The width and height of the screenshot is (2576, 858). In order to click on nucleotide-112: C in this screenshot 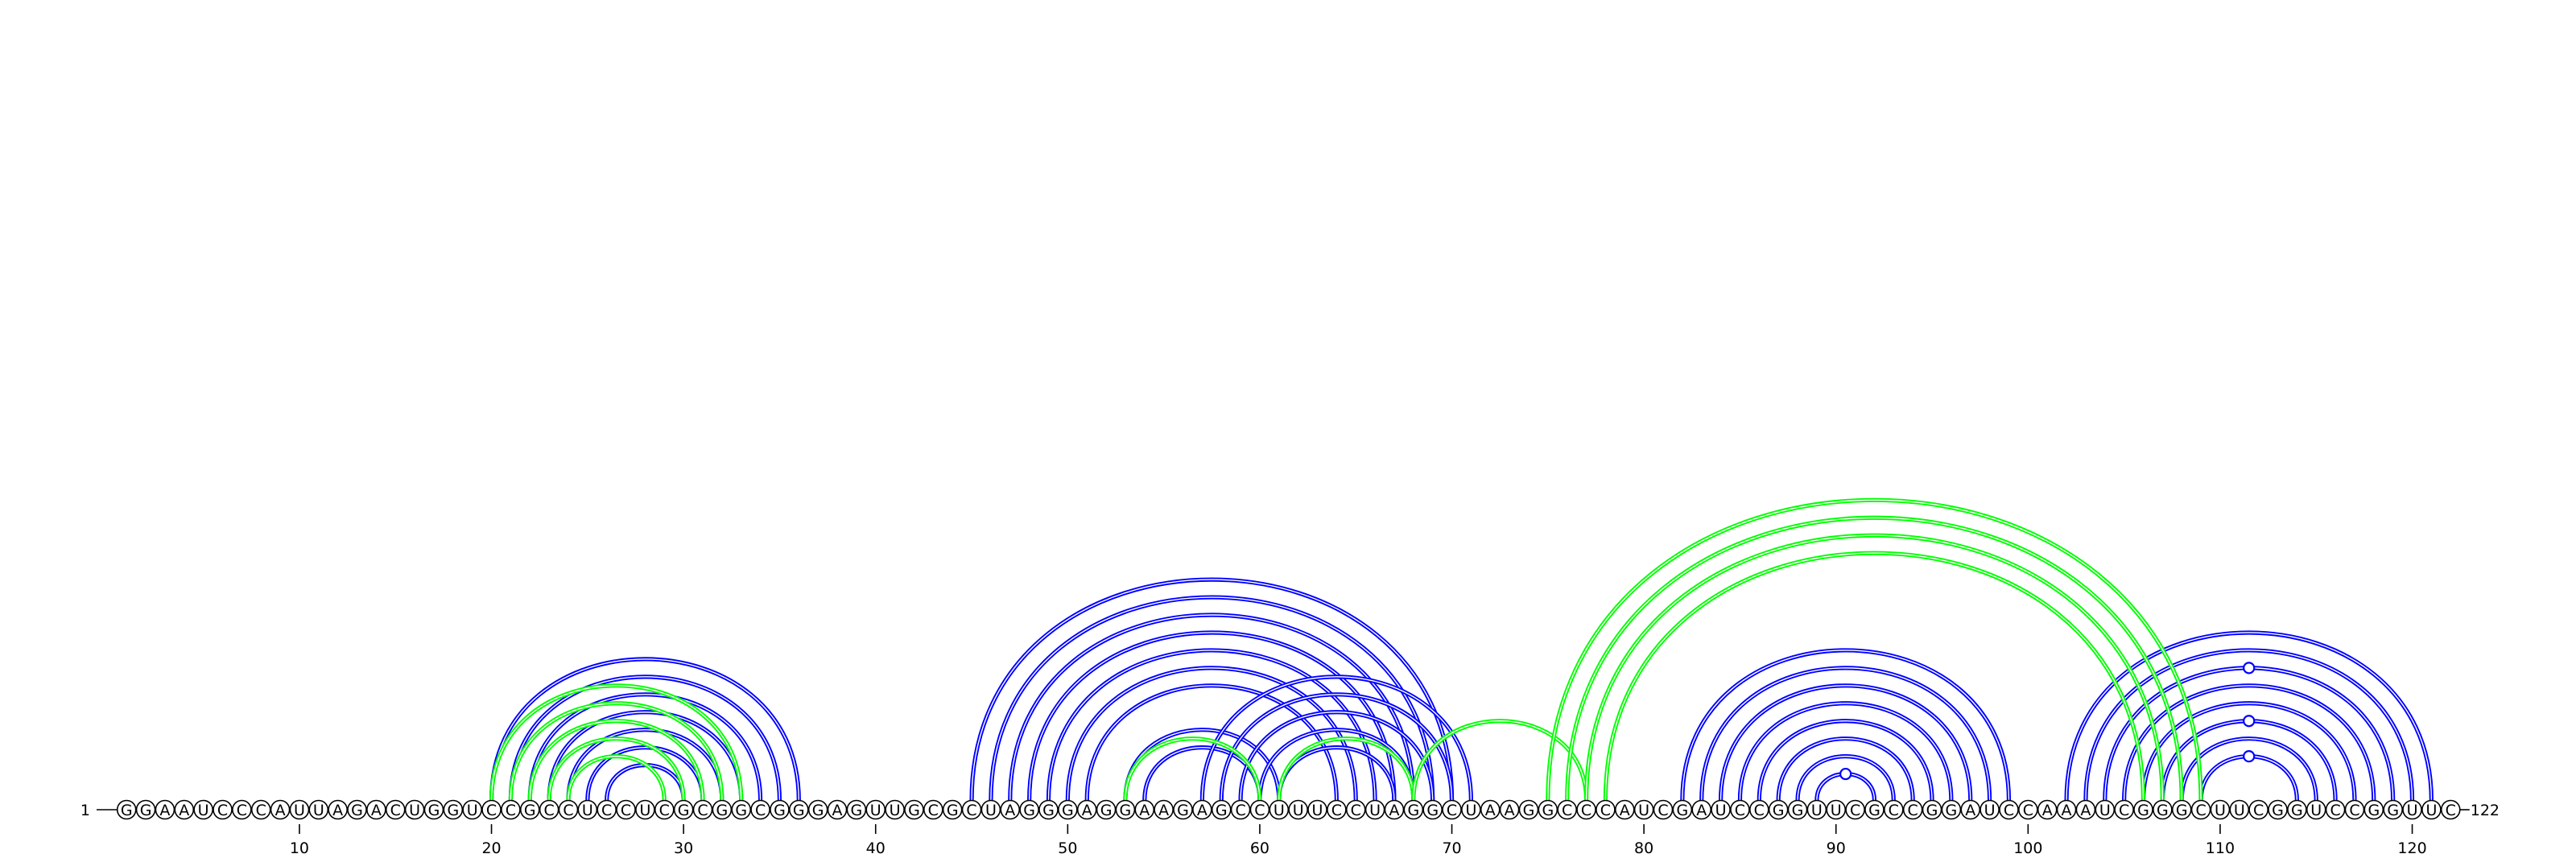, I will do `click(2258, 809)`.